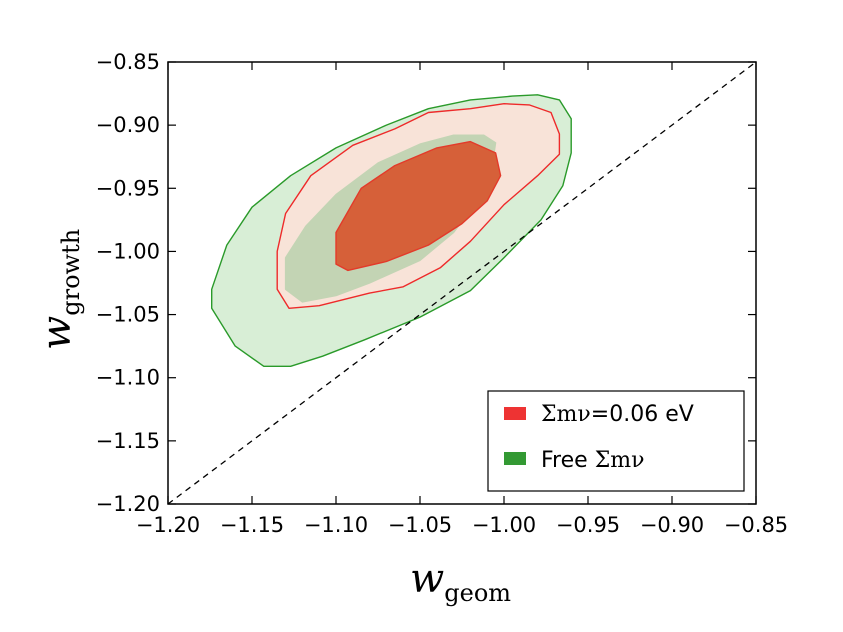 This screenshot has height=632, width=843. Describe the element at coordinates (128, 188) in the screenshot. I see `y-tick-label: −0.95` at that location.